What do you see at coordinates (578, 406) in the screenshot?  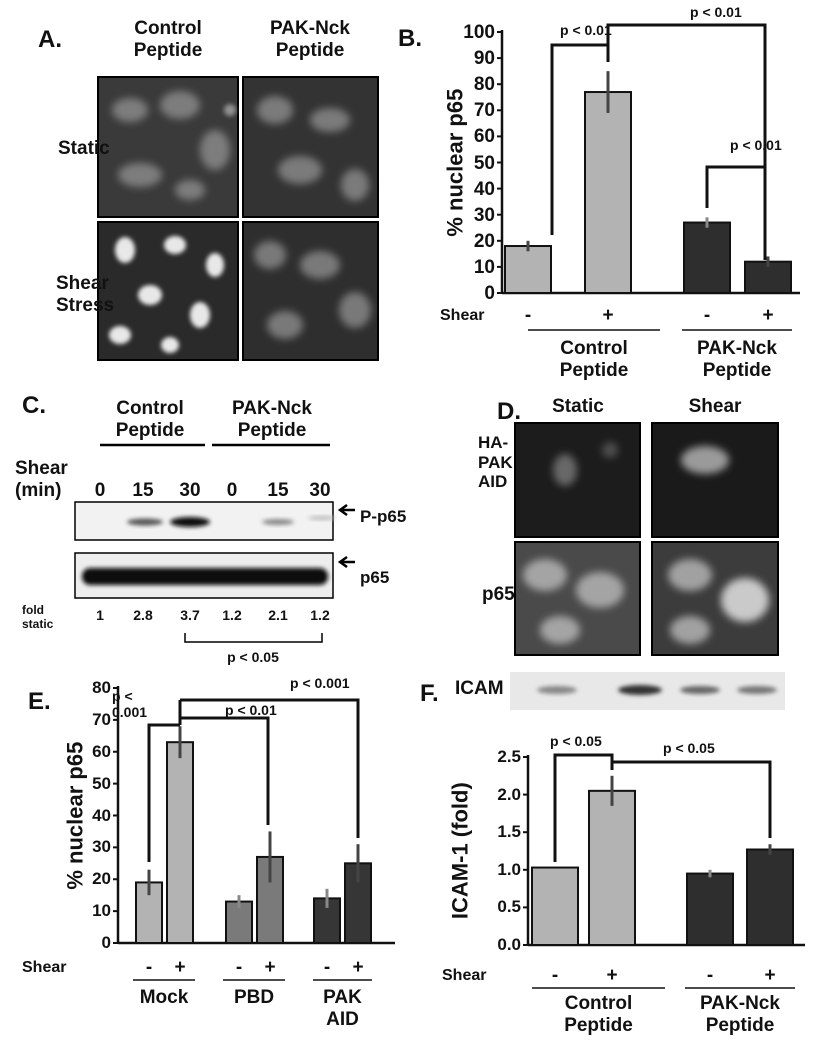 I see `column-header: Static` at bounding box center [578, 406].